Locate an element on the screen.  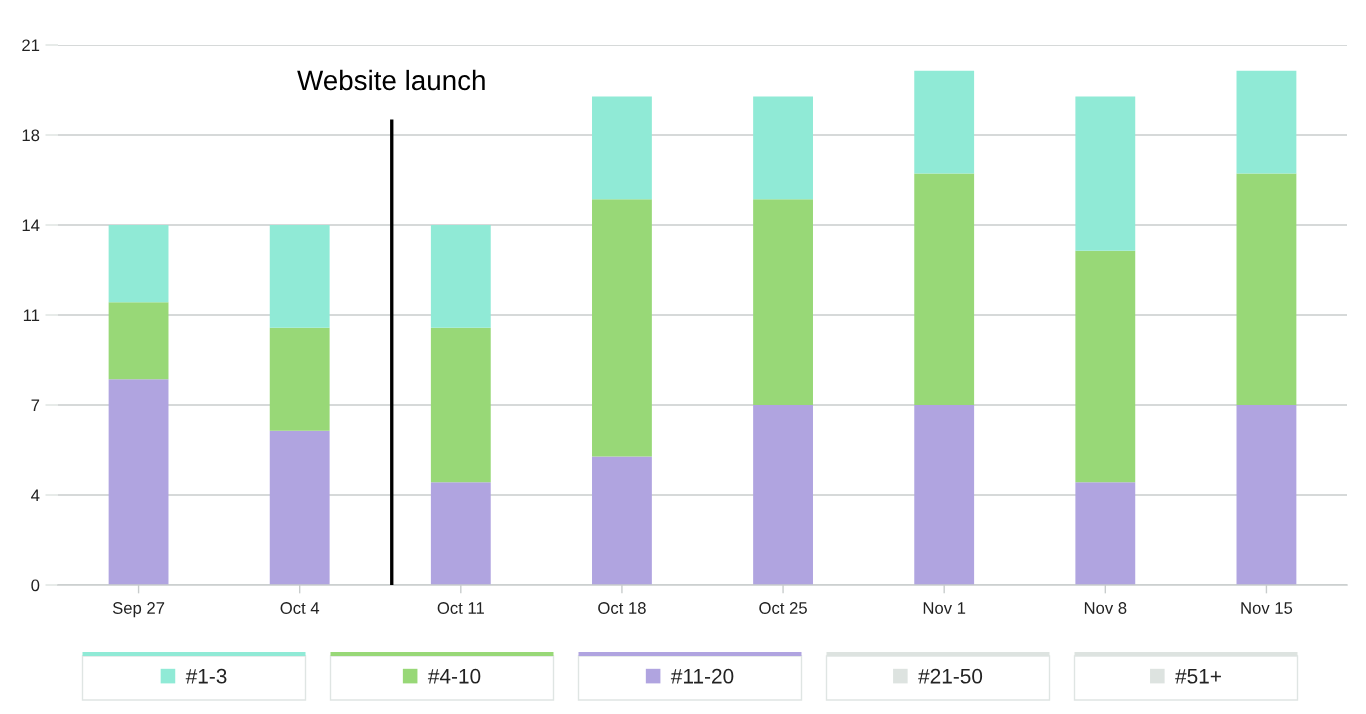
ref-line-label: Website launch is located at coordinates (391, 80).